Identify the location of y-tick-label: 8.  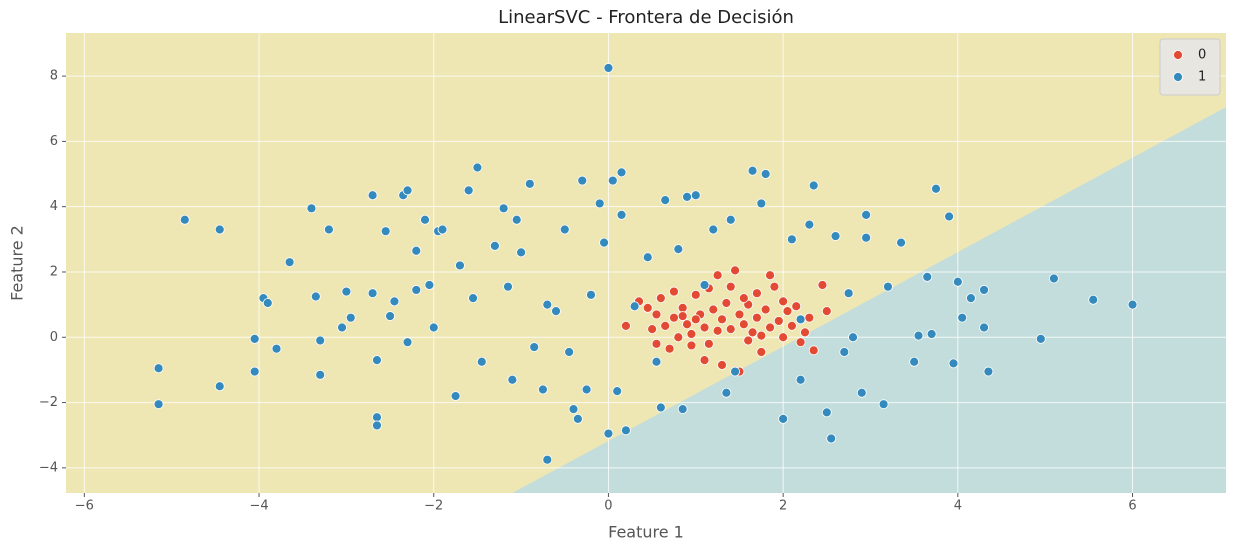
(54, 76).